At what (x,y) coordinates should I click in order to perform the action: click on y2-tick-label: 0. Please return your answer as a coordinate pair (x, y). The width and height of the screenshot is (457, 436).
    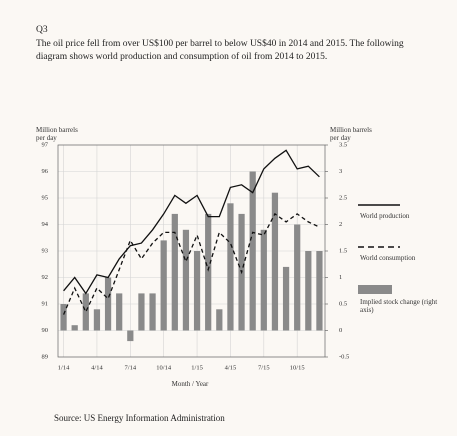
    Looking at the image, I should click on (340, 330).